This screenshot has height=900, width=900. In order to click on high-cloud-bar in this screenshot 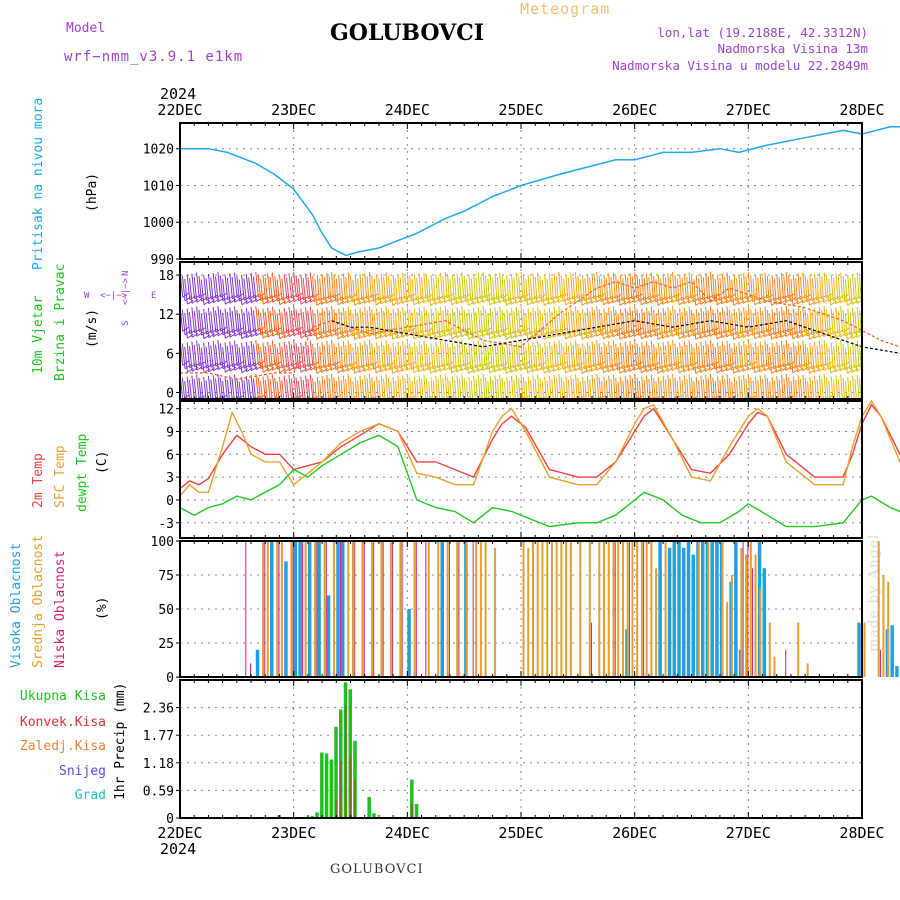, I will do `click(764, 622)`.